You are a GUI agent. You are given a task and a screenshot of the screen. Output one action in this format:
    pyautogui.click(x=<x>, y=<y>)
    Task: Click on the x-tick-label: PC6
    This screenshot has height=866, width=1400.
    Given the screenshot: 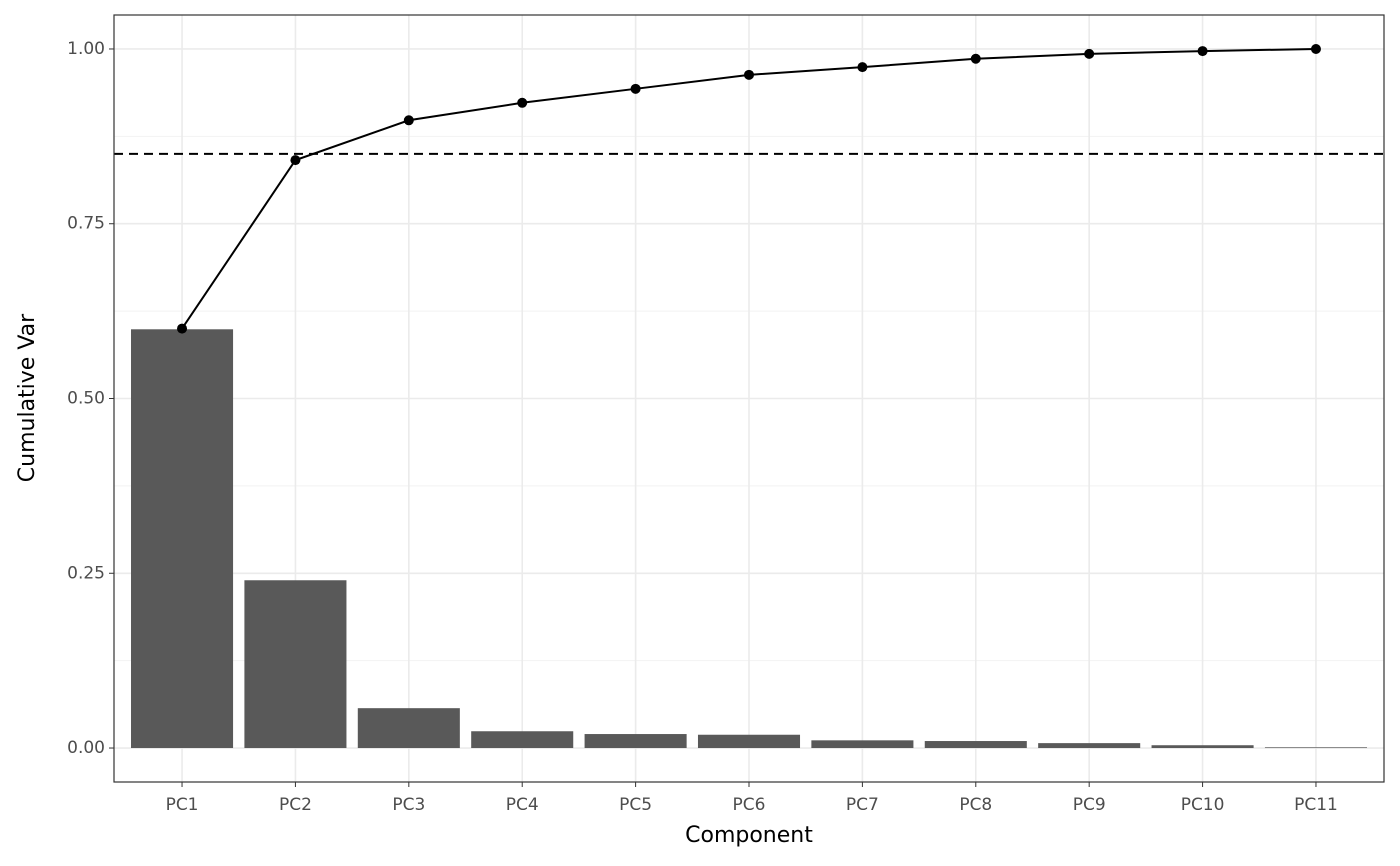 What is the action you would take?
    pyautogui.click(x=749, y=805)
    